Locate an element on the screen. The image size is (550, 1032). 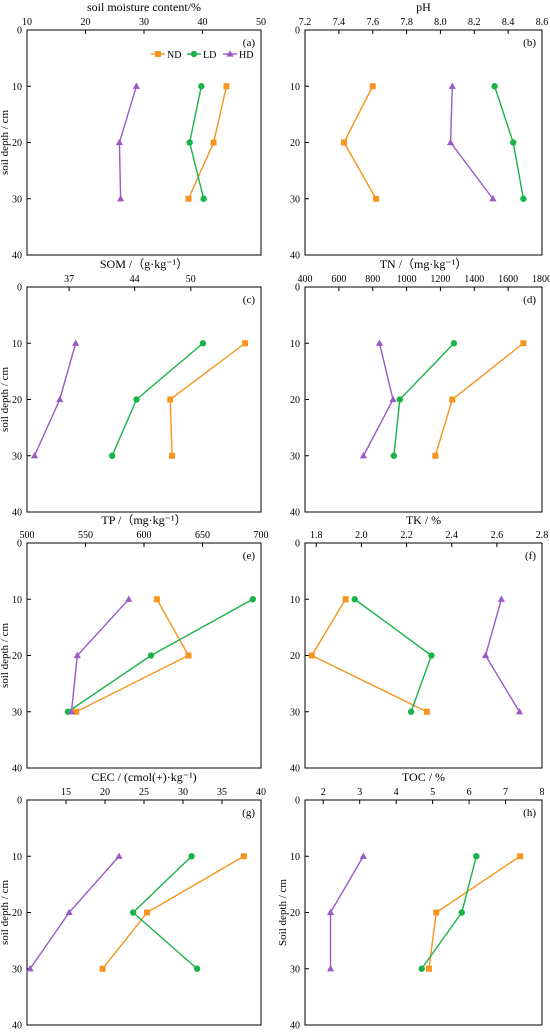
x-tick-label: 2.6 is located at coordinates (497, 535).